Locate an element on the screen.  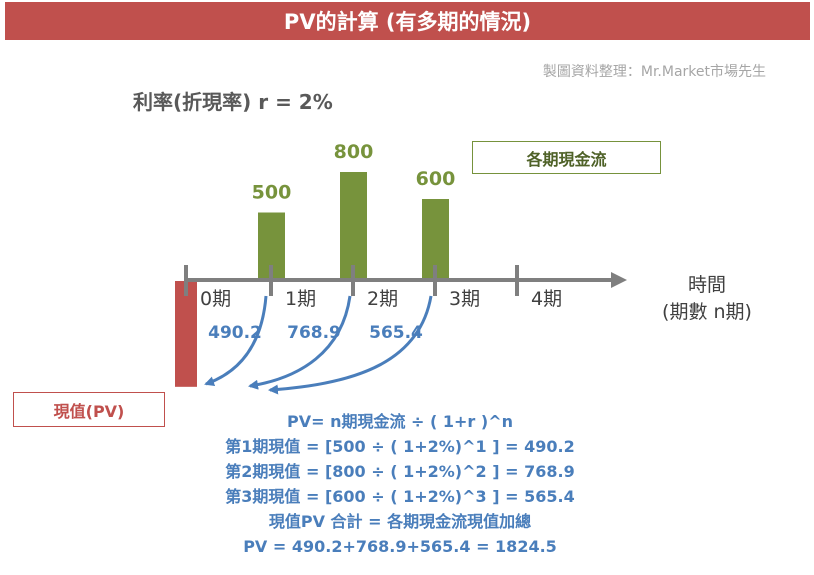
formula-line: PV = 490.2+768.9+565.4 = 1824.5 is located at coordinates (400, 546).